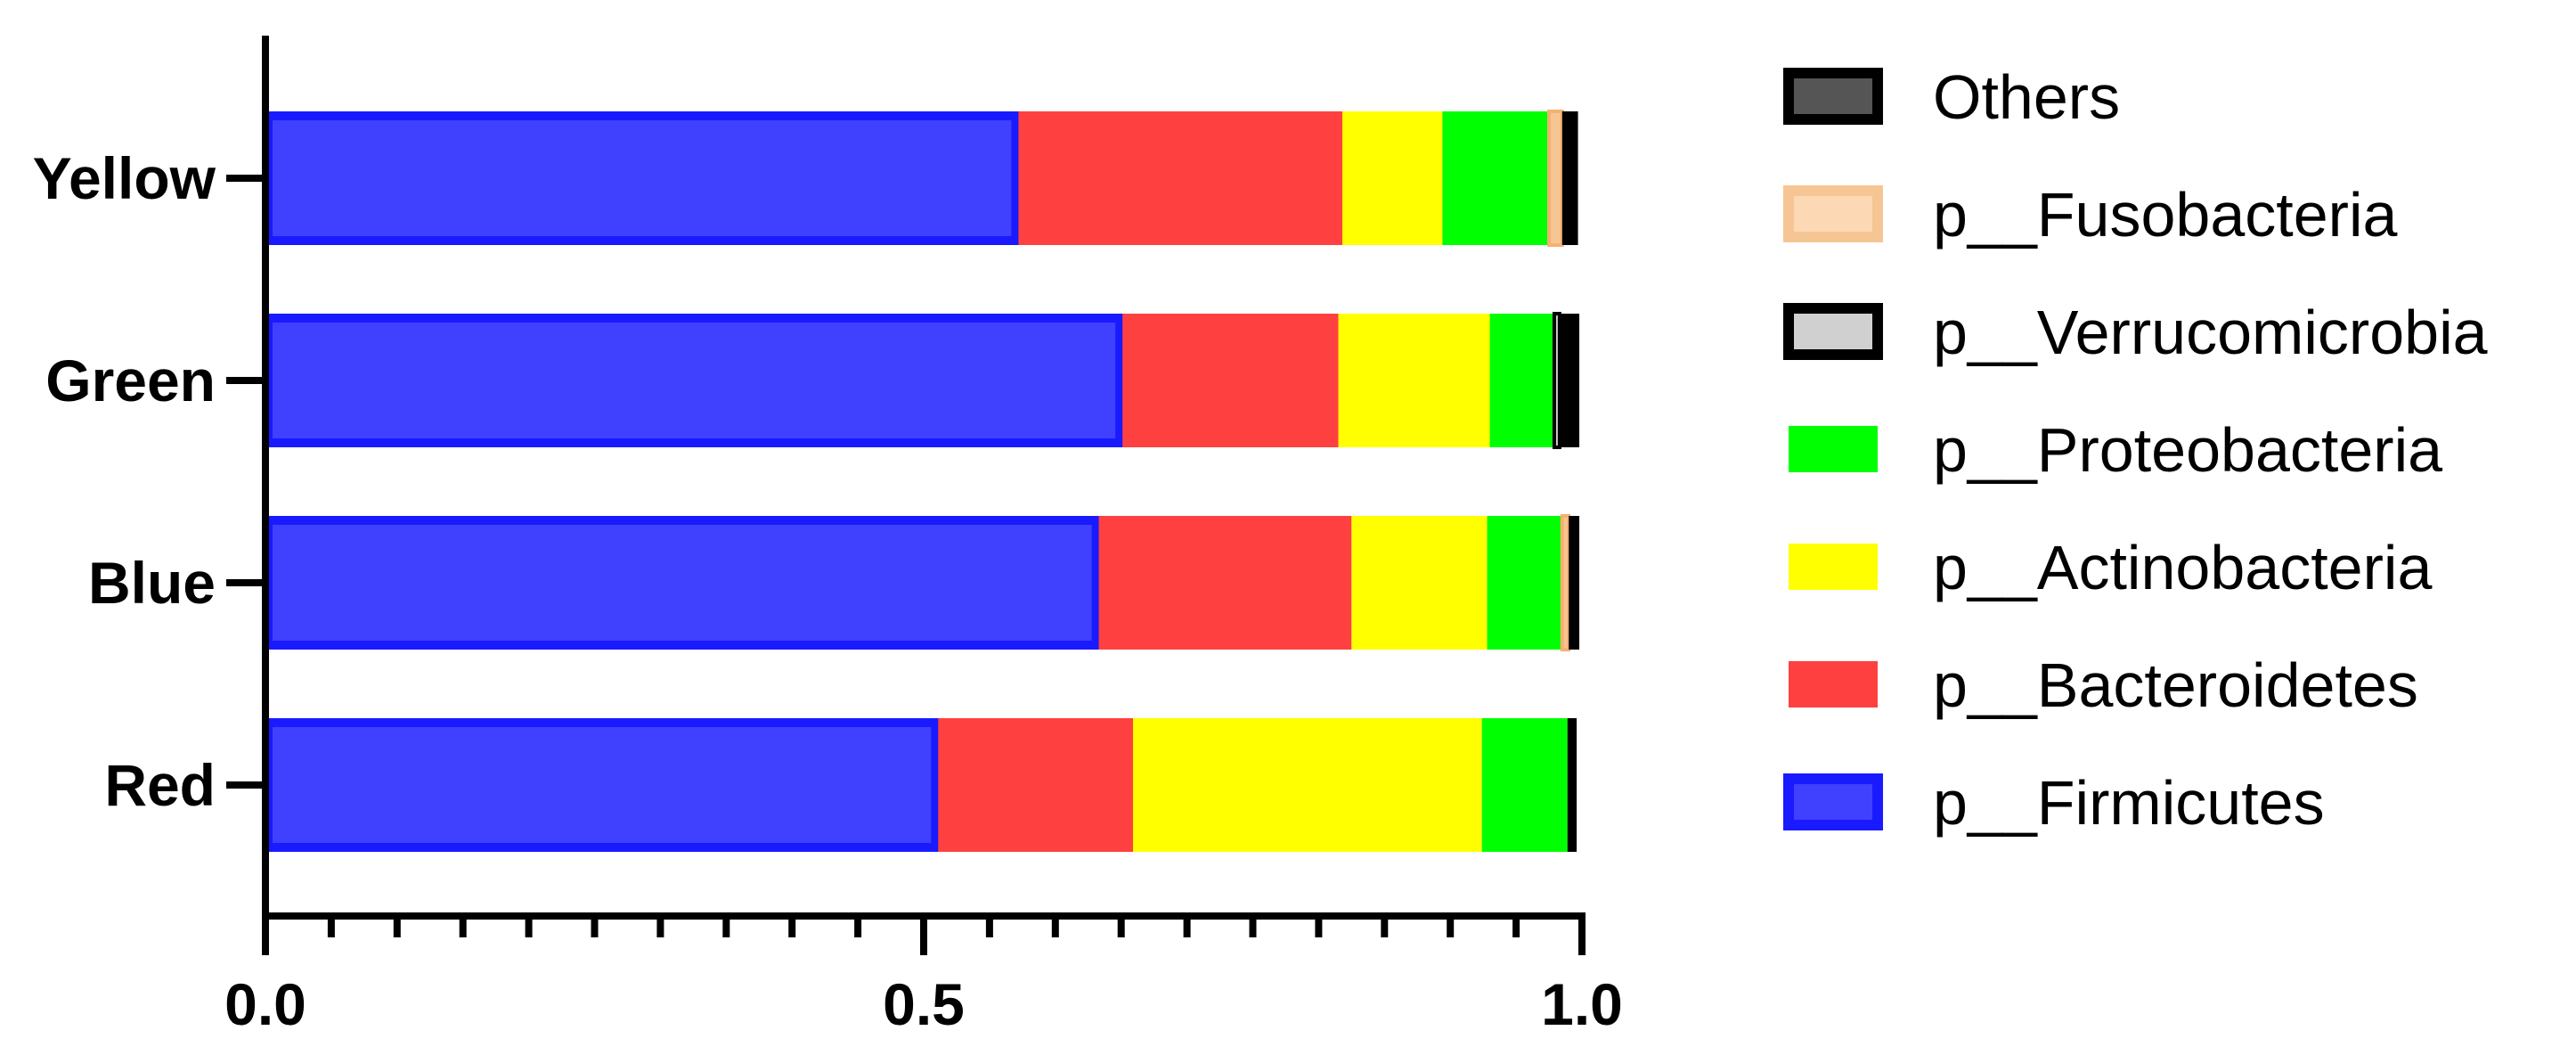 The height and width of the screenshot is (1055, 2576). Describe the element at coordinates (682, 583) in the screenshot. I see `bar-segment-blue-p-firmicutes` at that location.